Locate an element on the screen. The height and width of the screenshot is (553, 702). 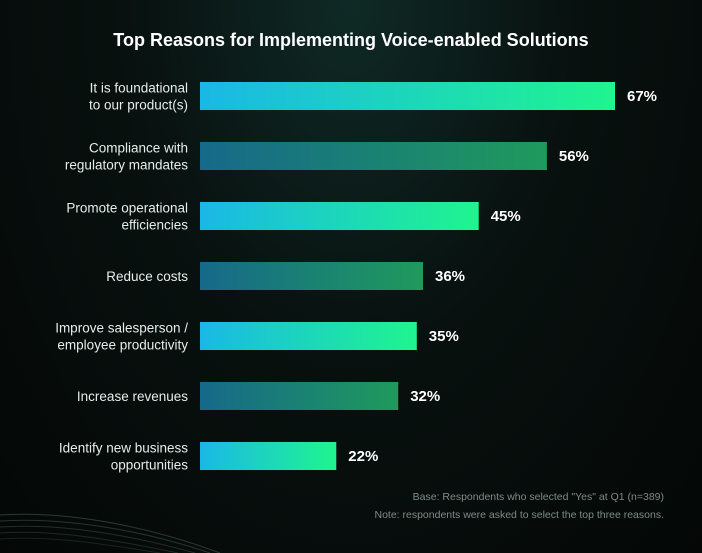
category-label-line: Promote operational is located at coordinates (127, 208).